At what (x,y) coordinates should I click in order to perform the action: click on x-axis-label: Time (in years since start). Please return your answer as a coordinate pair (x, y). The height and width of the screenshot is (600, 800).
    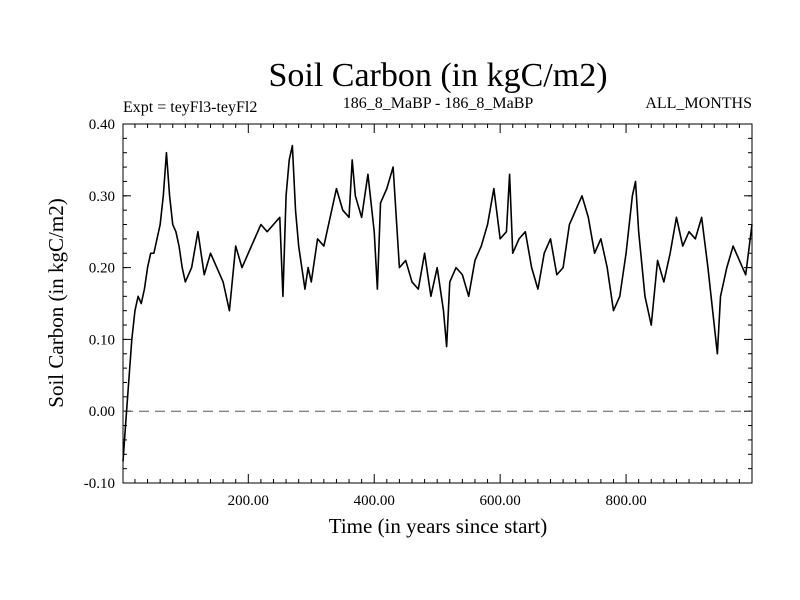
    Looking at the image, I should click on (438, 526).